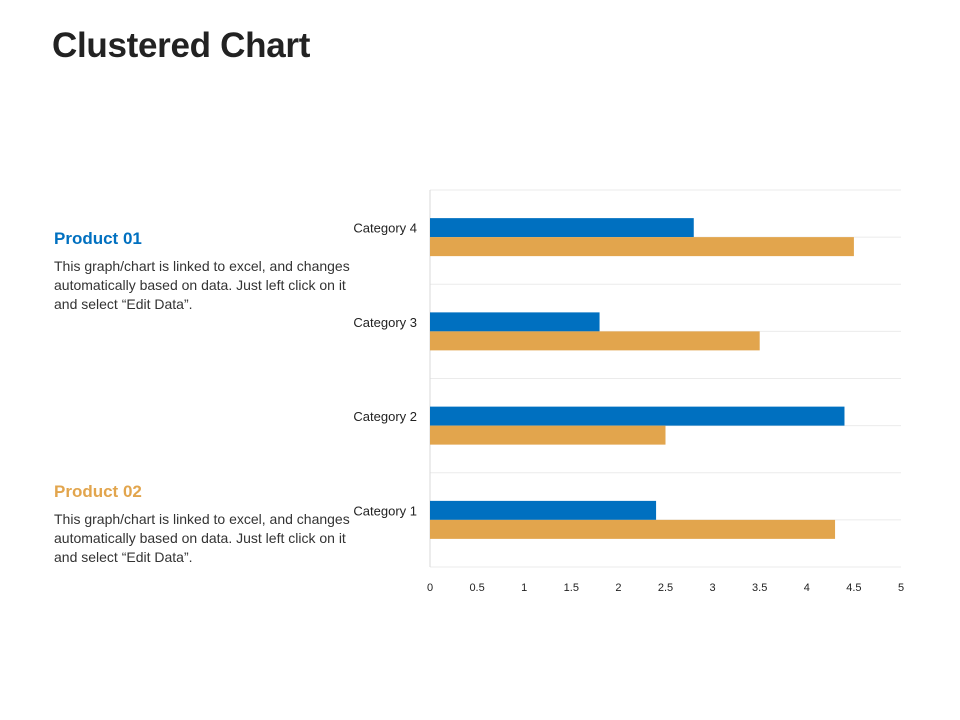 This screenshot has width=960, height=720. Describe the element at coordinates (571, 588) in the screenshot. I see `x-tick-label: 1.5` at that location.